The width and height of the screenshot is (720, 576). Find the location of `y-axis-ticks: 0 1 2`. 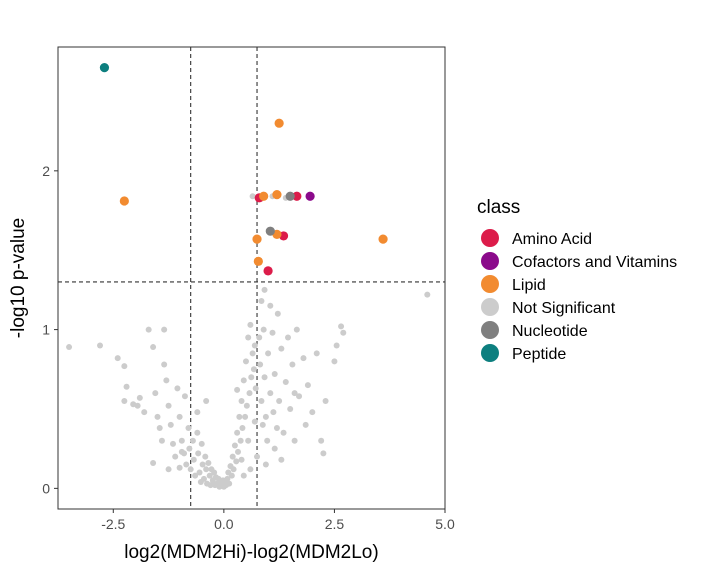

y-axis-ticks: 0 1 2 is located at coordinates (50, 329).